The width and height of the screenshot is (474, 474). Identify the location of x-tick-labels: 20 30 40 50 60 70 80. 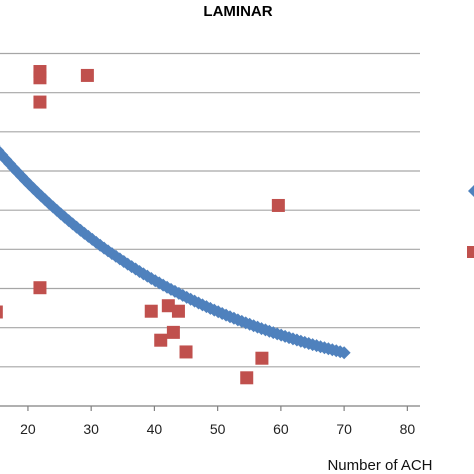
(217, 421).